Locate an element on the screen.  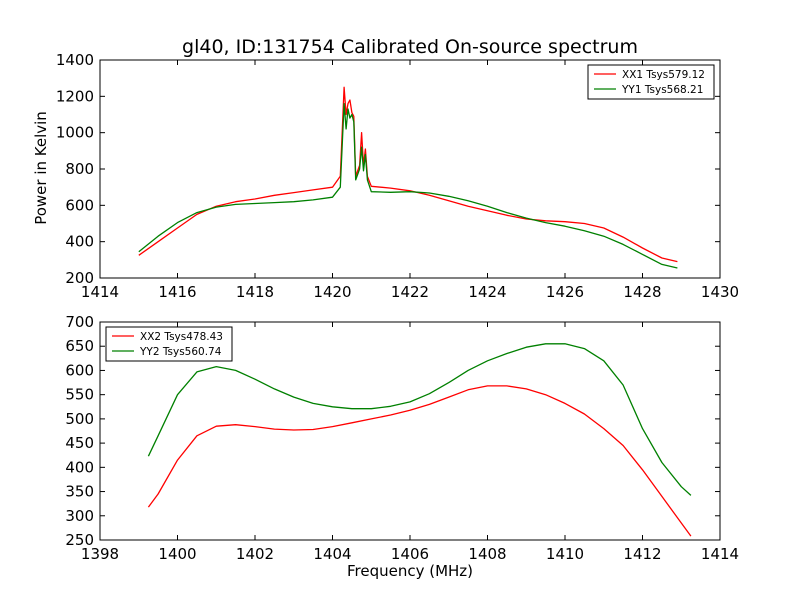
x-tick-label: 1398 is located at coordinates (100, 554).